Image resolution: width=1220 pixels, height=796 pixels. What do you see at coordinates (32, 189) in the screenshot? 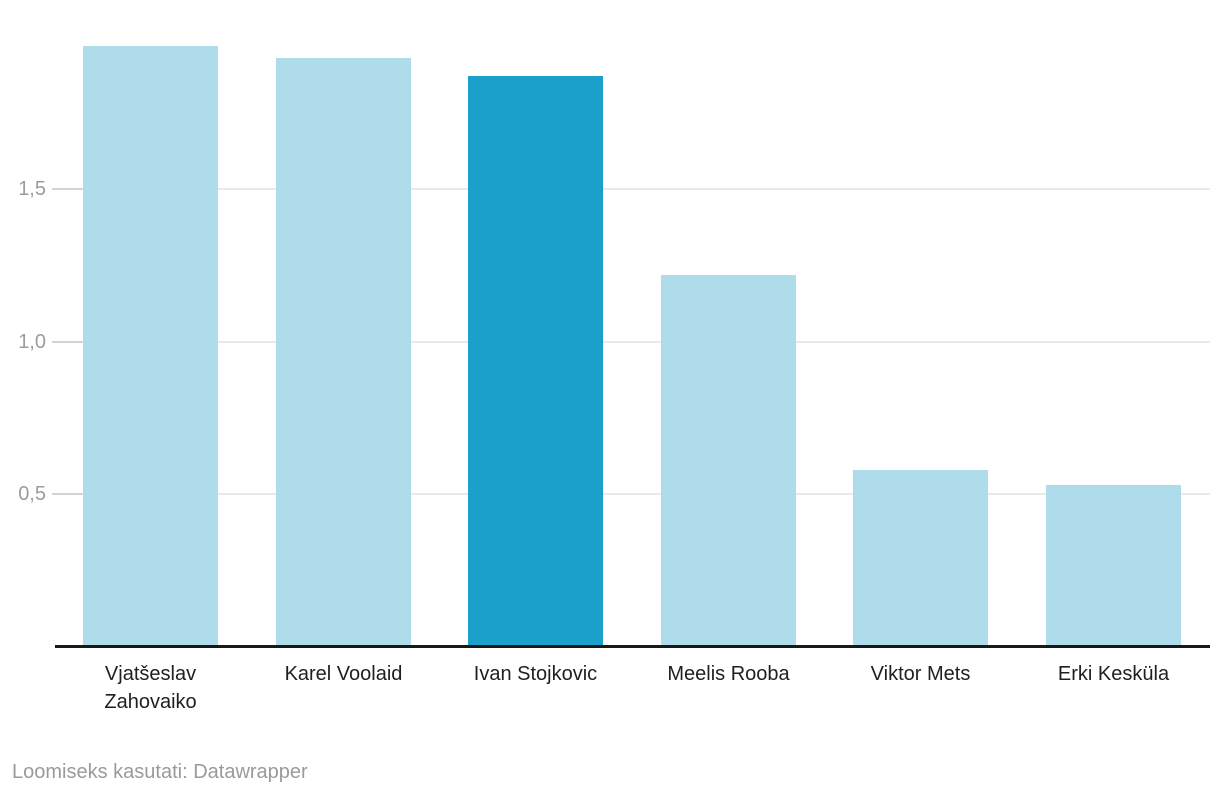
I see `y-axis-tick-label: 1,5` at bounding box center [32, 189].